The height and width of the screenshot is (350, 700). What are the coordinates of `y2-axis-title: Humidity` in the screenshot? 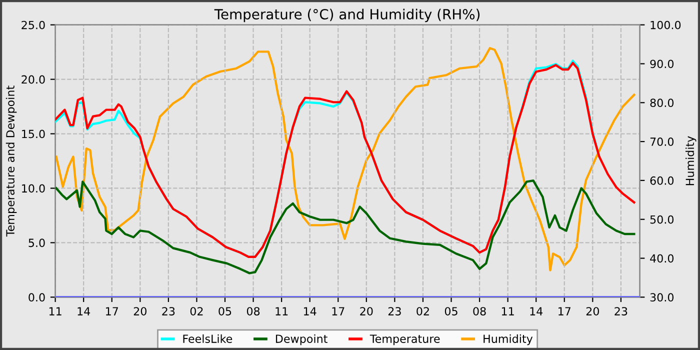 It's located at (691, 161).